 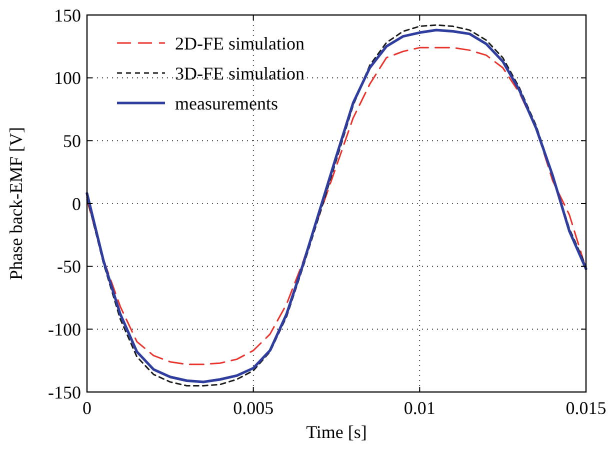 What do you see at coordinates (69, 266) in the screenshot?
I see `y-tick-label: -50` at bounding box center [69, 266].